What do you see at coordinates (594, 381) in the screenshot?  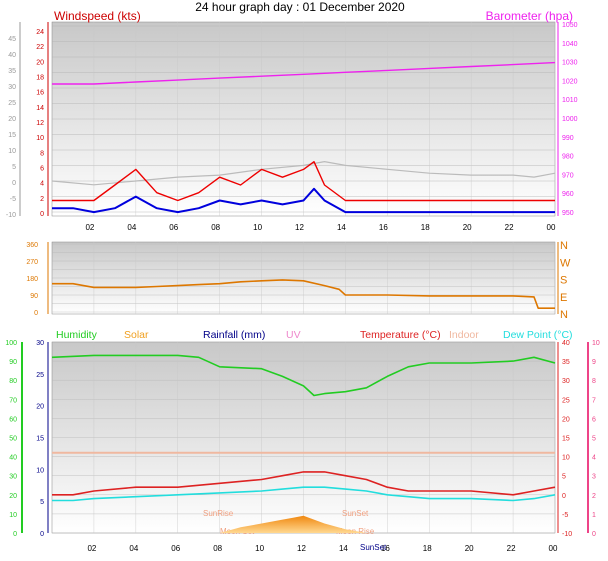 I see `uv-tick-label: 8` at bounding box center [594, 381].